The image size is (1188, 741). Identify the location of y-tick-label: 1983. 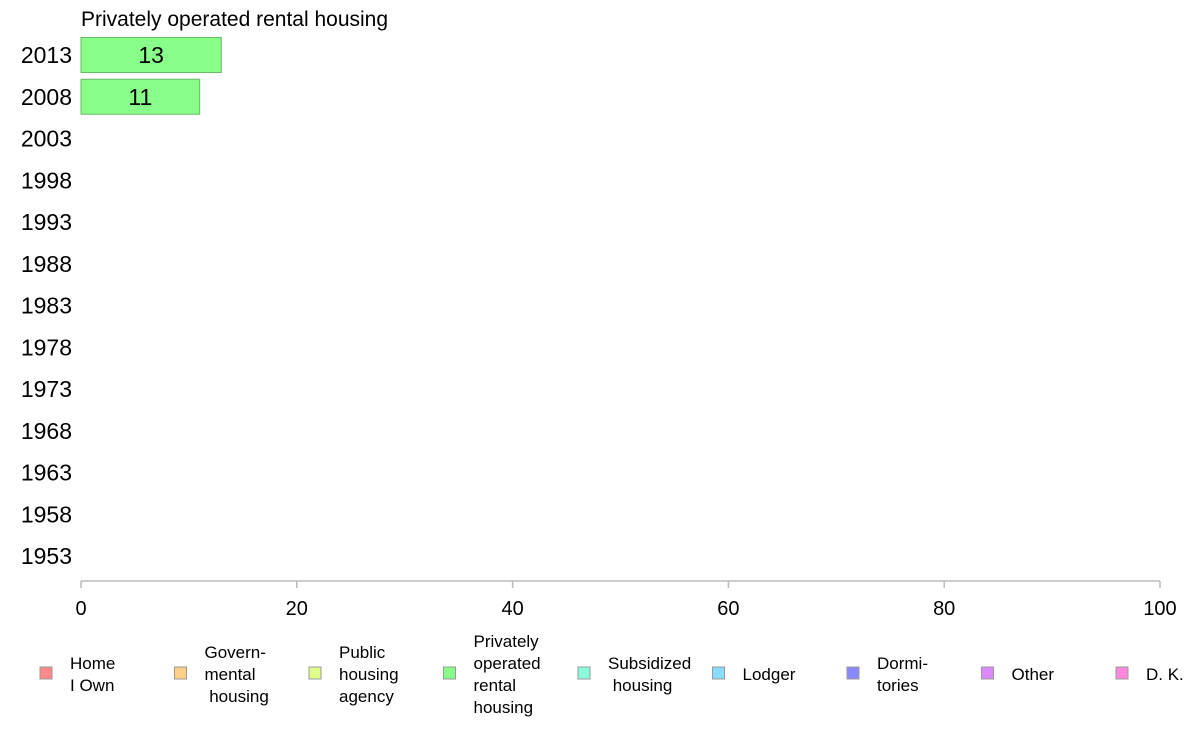
(46, 306).